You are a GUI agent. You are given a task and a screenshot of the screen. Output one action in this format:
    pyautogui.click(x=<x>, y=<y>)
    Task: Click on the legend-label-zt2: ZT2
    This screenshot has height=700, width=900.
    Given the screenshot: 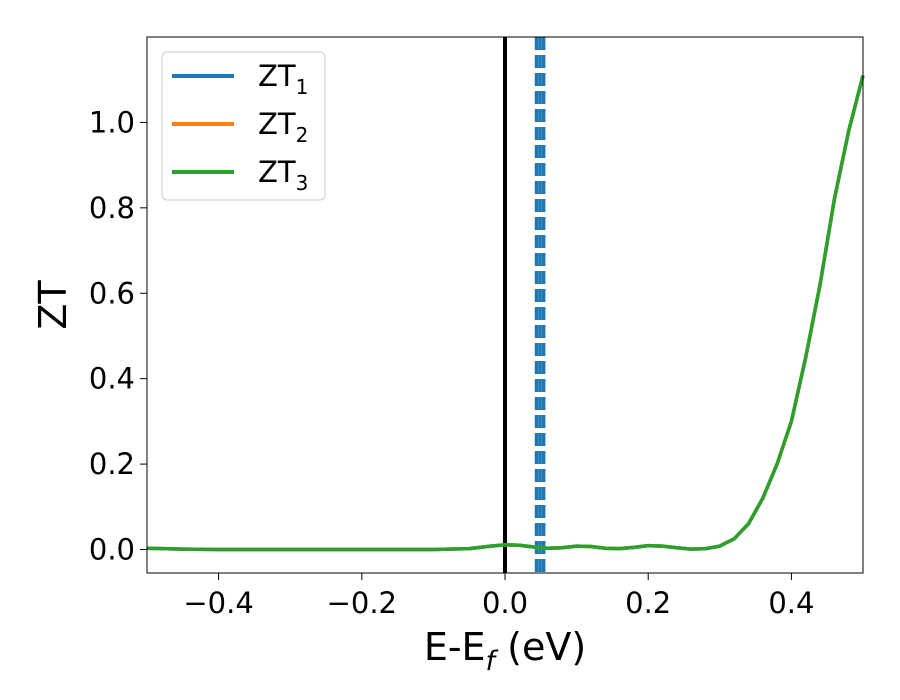 What is the action you would take?
    pyautogui.click(x=283, y=127)
    